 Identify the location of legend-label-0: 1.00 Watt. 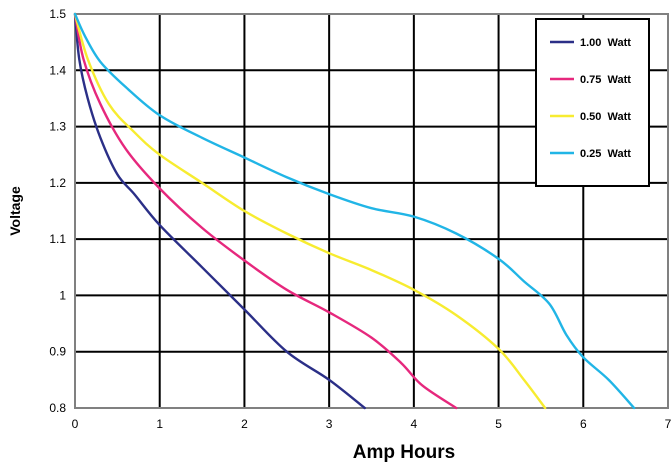
(605, 43).